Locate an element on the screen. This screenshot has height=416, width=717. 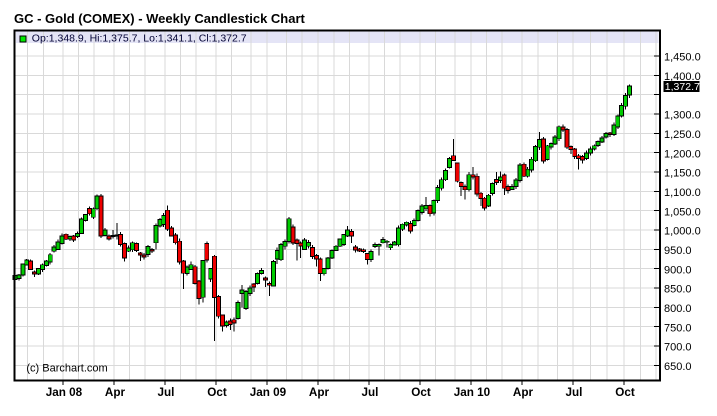
svg-text: 700.0 is located at coordinates (678, 348).